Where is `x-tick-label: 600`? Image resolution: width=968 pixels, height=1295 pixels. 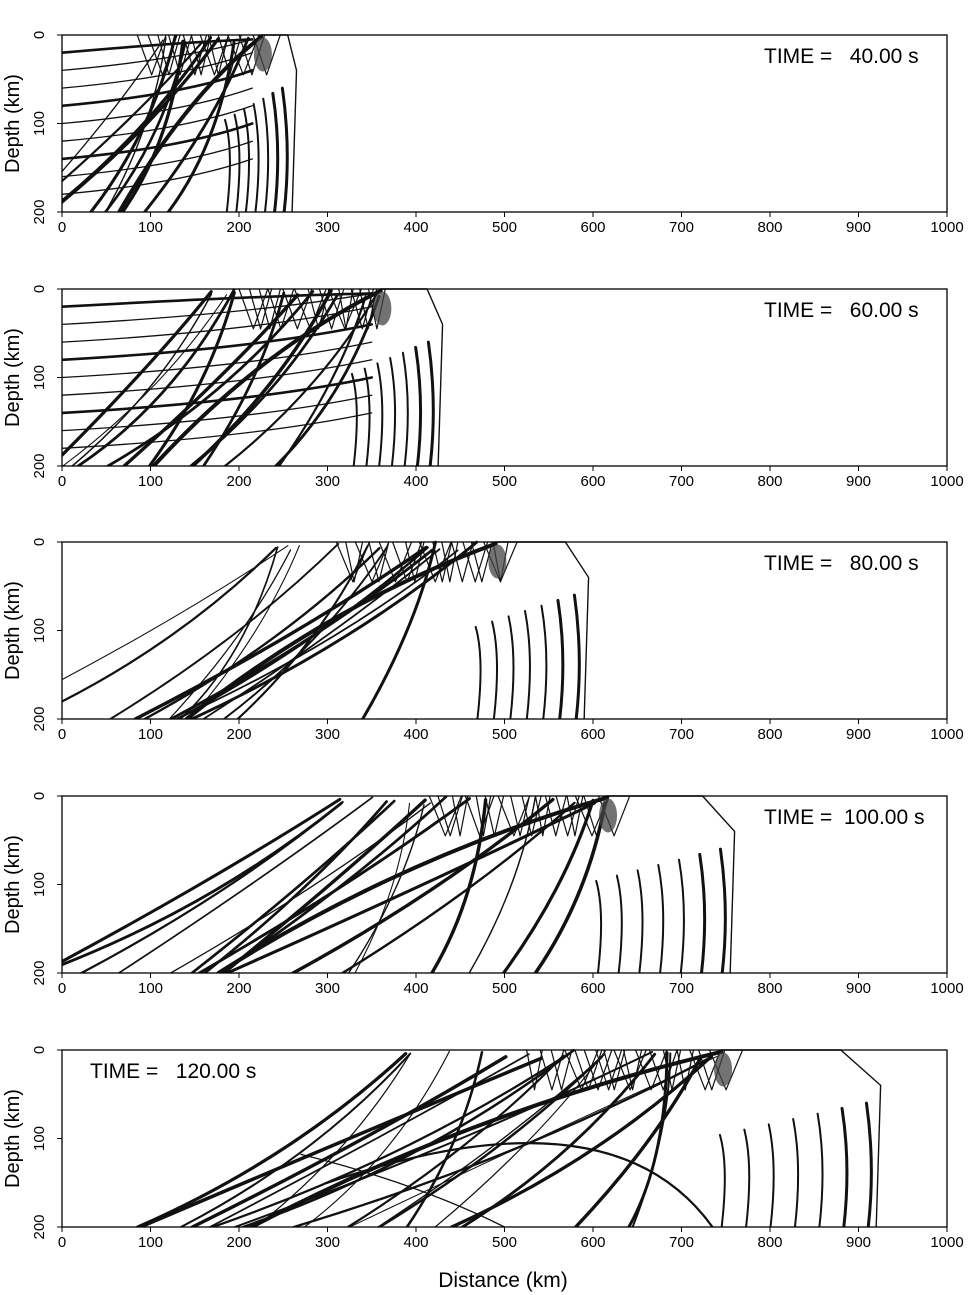 x-tick-label: 600 is located at coordinates (592, 481).